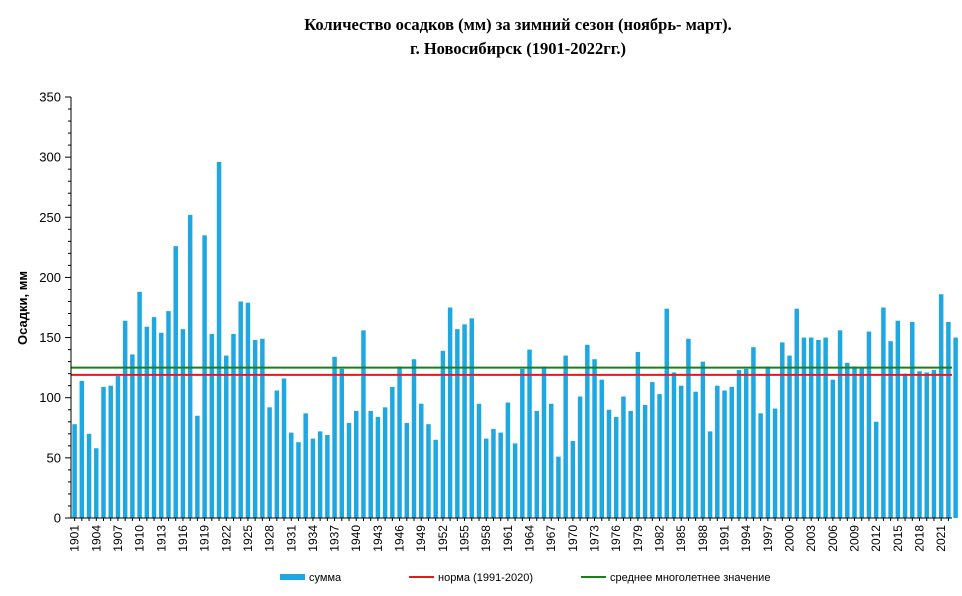 This screenshot has width=962, height=596. Describe the element at coordinates (305, 465) in the screenshot. I see `bar-1933` at that location.